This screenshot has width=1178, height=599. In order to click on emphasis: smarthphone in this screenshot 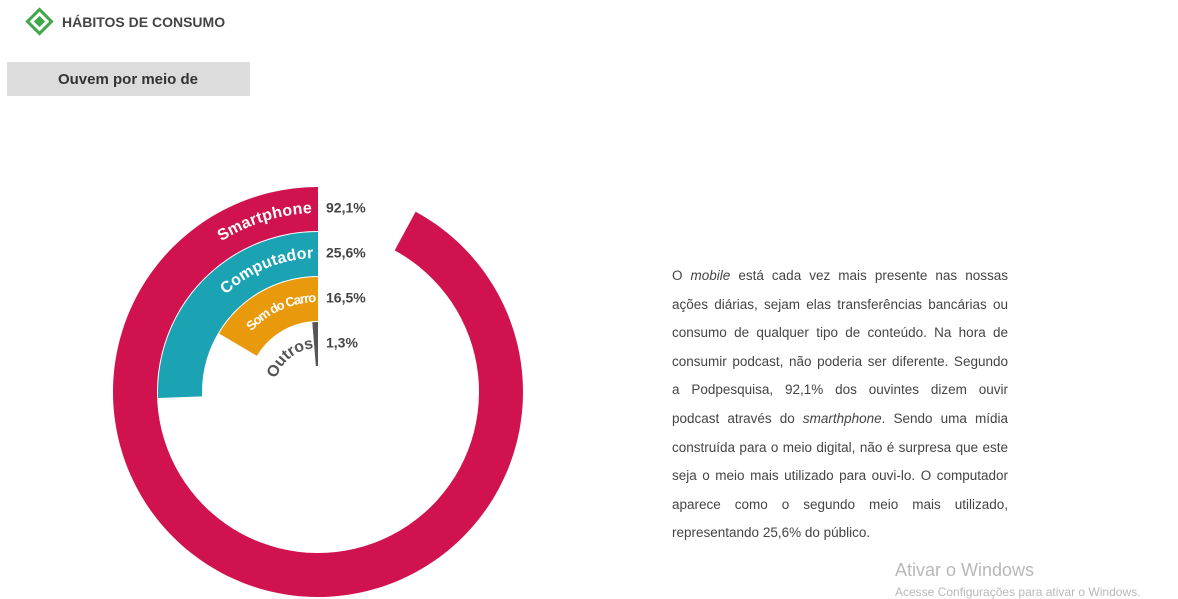, I will do `click(842, 418)`.